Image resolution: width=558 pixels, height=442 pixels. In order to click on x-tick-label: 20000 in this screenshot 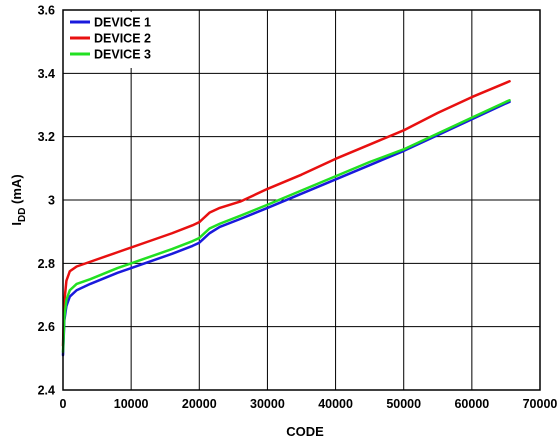, I will do `click(199, 404)`.